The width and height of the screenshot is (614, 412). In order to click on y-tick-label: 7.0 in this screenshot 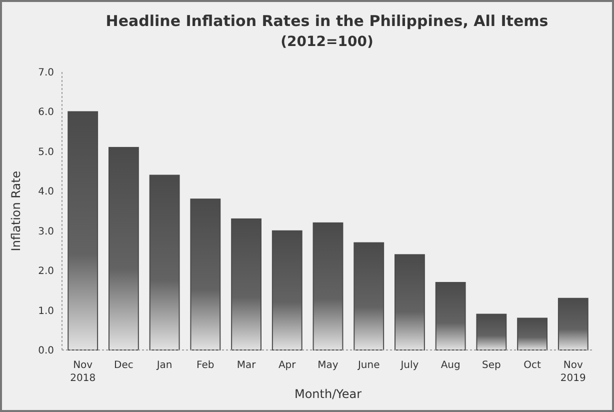, I will do `click(46, 73)`.